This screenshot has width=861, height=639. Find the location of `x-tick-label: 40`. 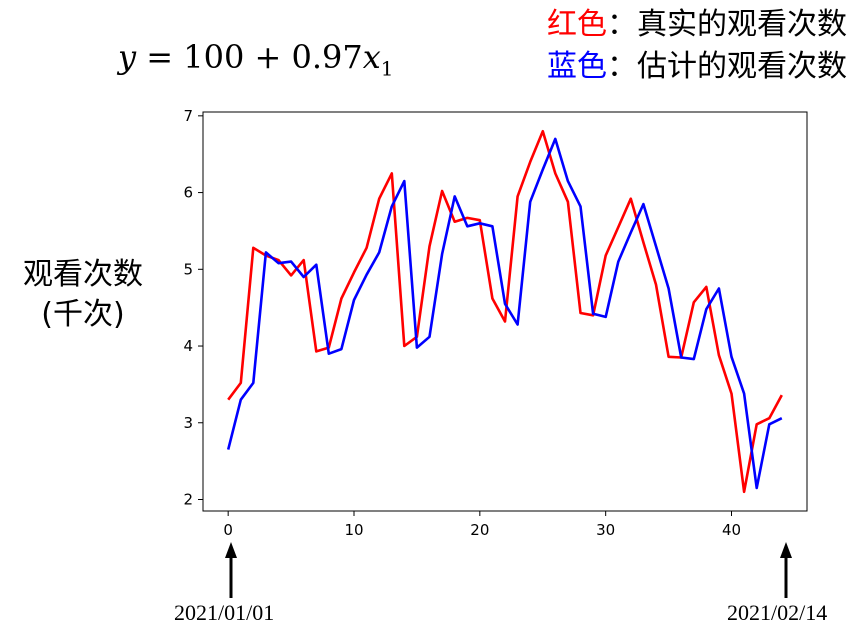

x-tick-label: 40 is located at coordinates (731, 530).